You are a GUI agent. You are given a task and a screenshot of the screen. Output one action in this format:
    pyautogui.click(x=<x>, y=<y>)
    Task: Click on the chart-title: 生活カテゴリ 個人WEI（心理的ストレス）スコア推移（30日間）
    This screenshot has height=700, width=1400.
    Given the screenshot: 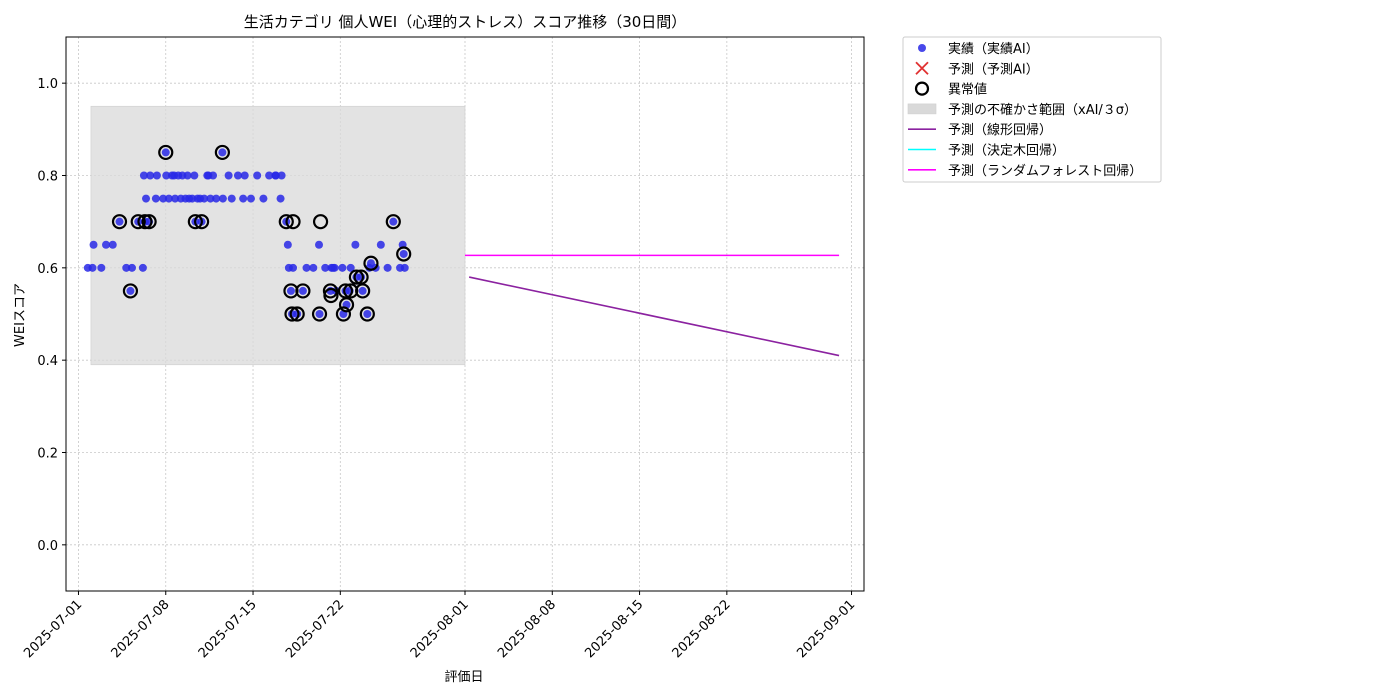 What is the action you would take?
    pyautogui.click(x=465, y=22)
    